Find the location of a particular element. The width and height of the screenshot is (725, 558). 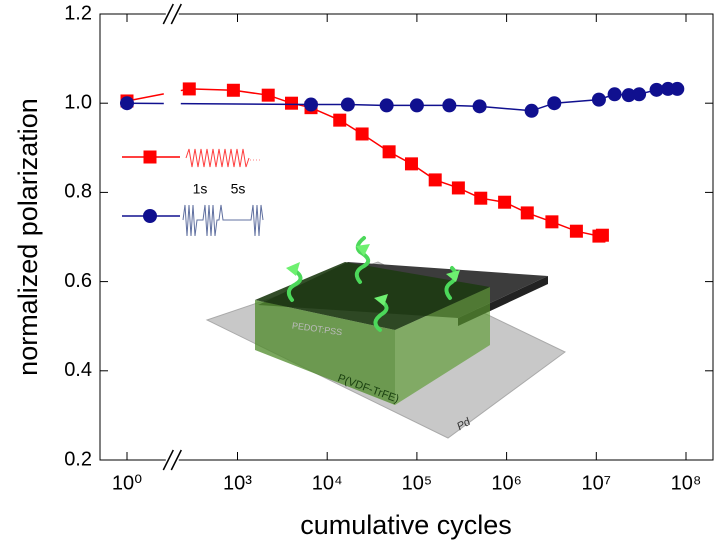

x-tick-label: 10⁰ is located at coordinates (127, 483).